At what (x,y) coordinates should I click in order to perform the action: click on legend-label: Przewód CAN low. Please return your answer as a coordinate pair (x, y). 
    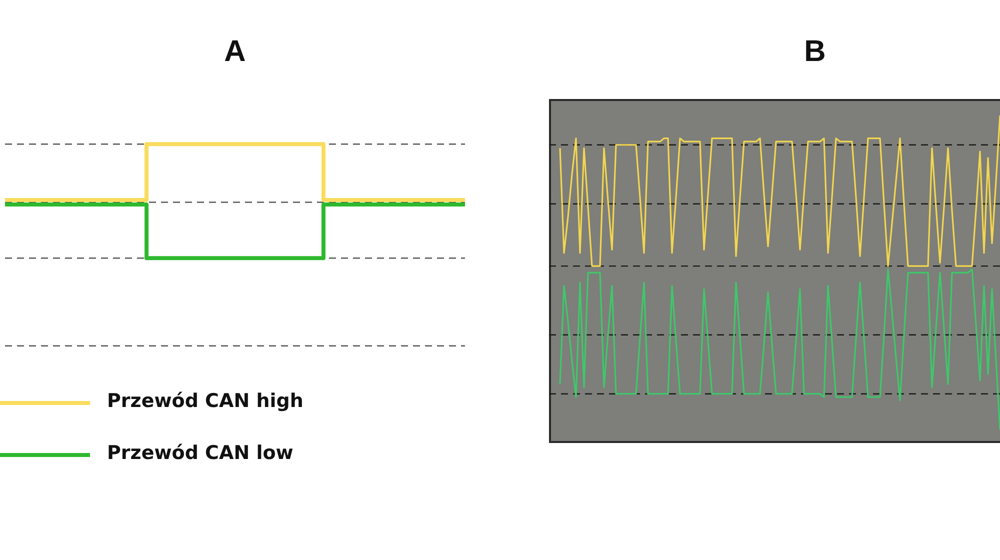
    Looking at the image, I should click on (200, 453).